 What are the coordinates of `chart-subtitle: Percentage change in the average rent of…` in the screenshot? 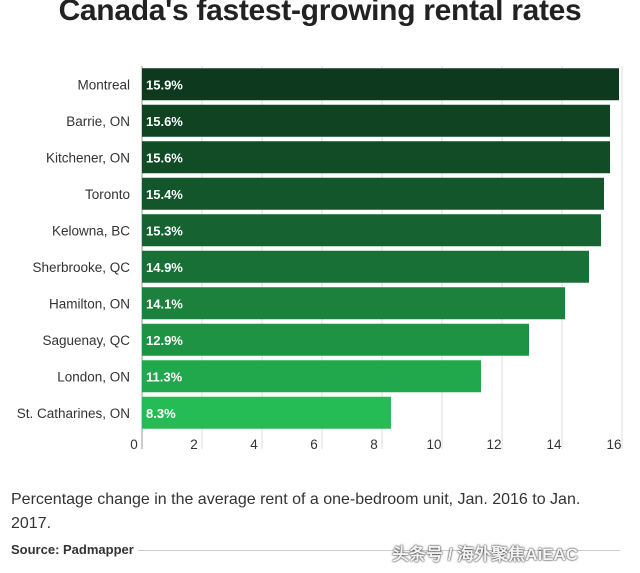 It's located at (296, 511).